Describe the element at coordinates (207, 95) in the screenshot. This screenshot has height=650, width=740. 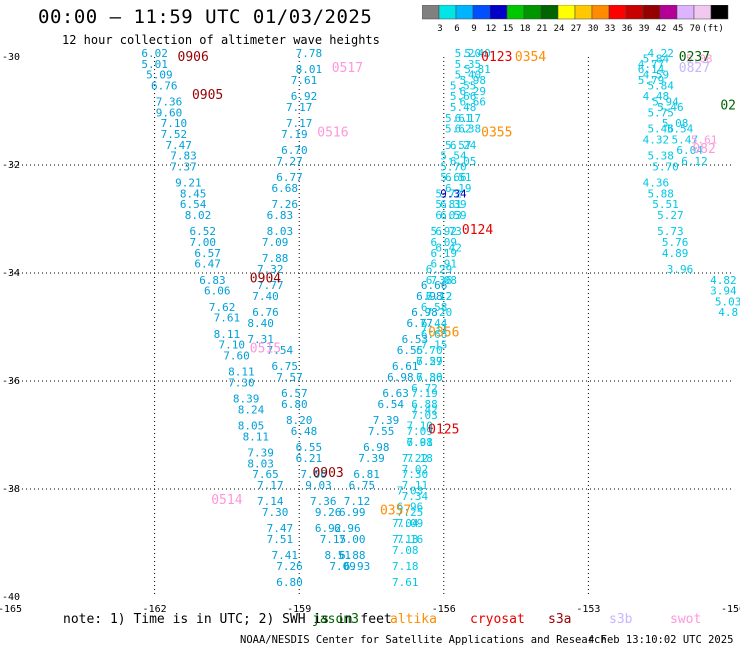
I see `pass-label: 0905` at that location.